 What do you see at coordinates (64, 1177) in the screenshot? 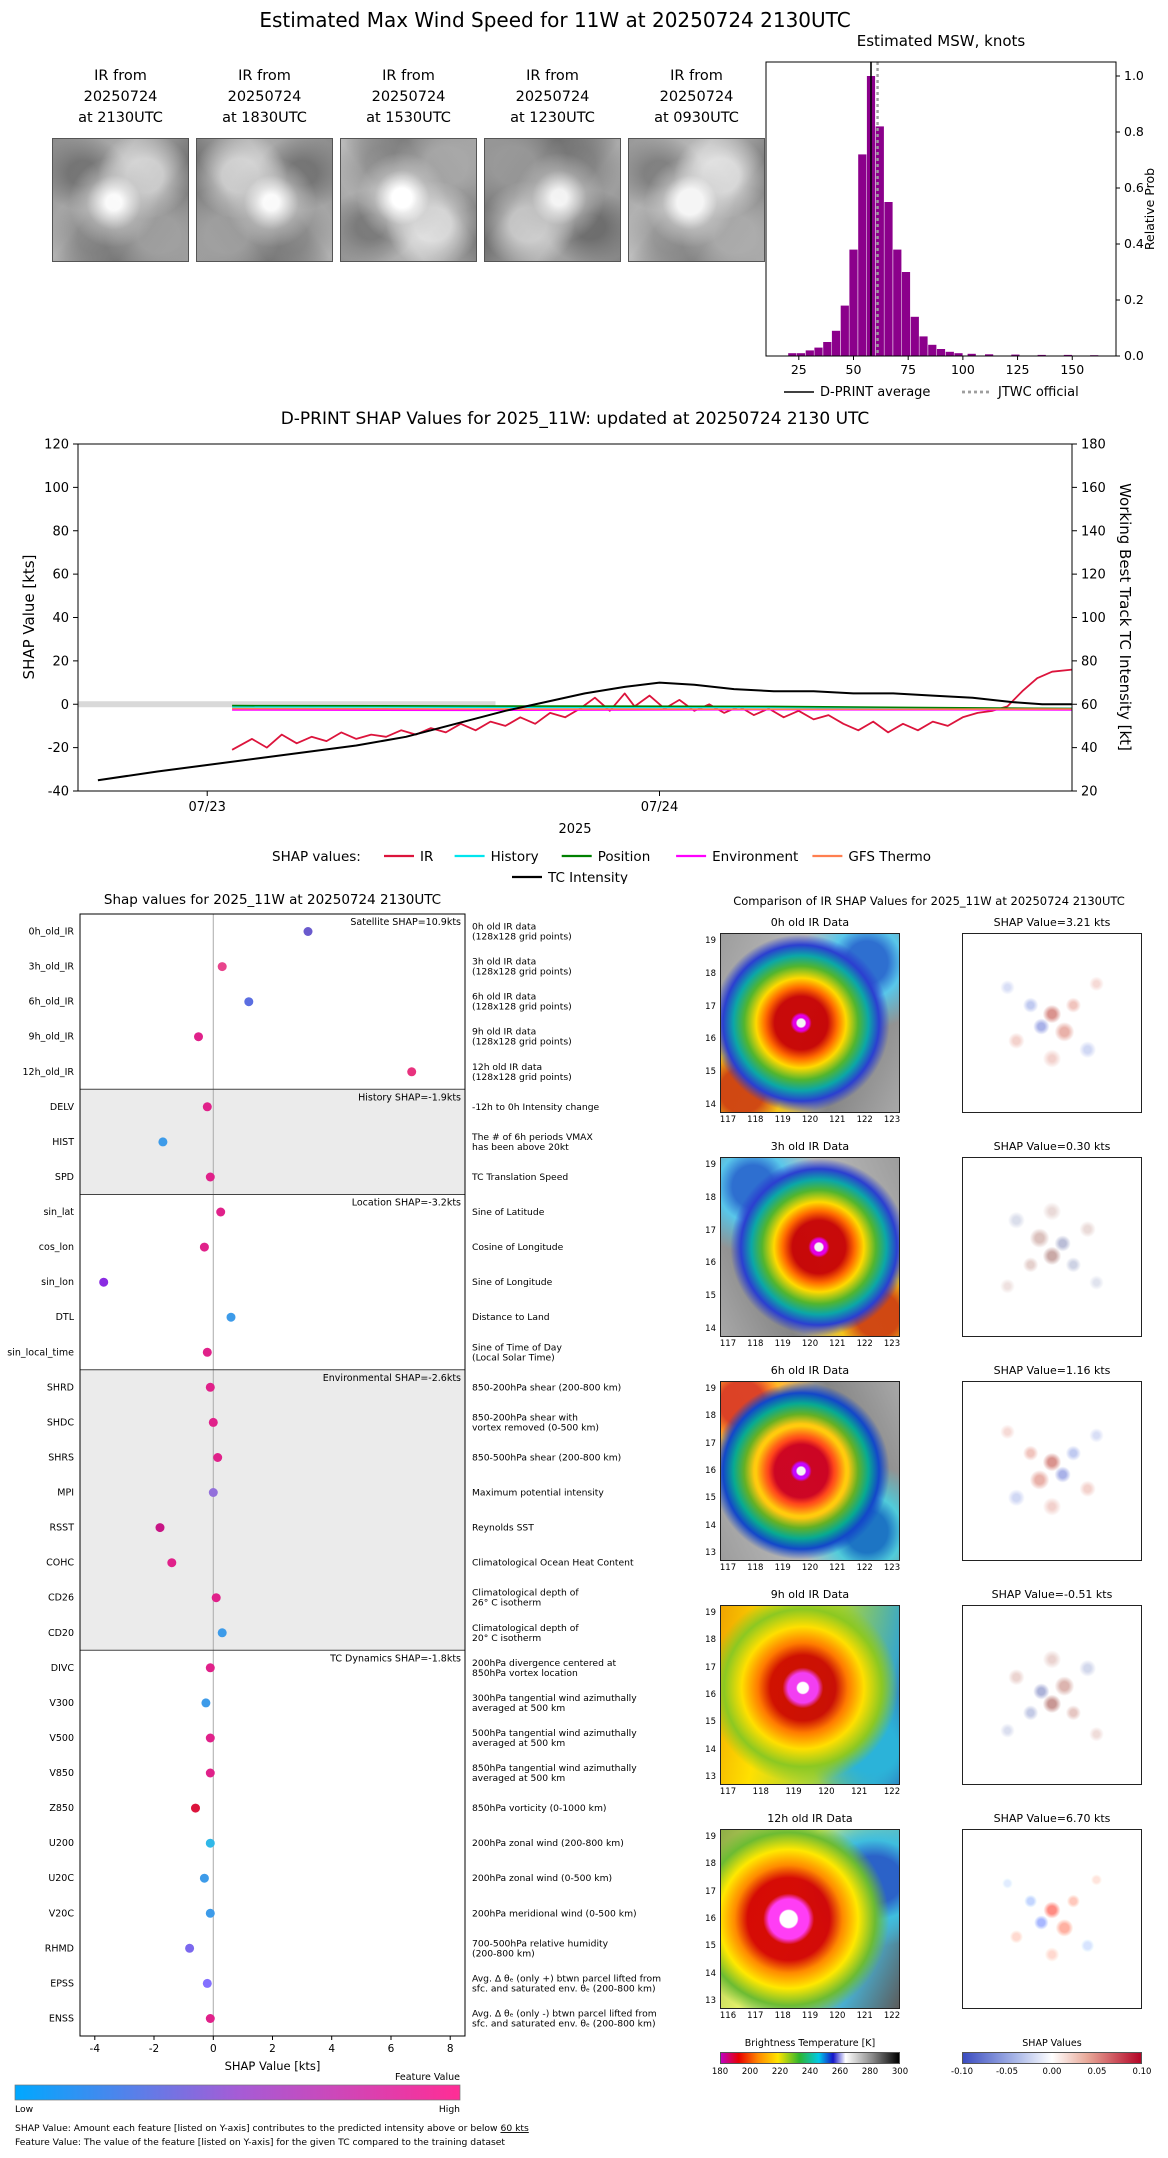
I see `svg-text: SPD` at bounding box center [64, 1177].